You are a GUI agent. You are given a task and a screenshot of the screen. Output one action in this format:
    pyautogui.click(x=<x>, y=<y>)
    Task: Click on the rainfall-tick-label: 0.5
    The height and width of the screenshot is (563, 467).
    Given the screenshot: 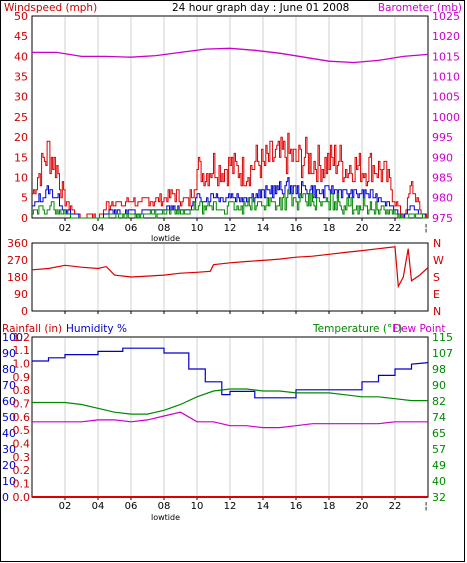 What is the action you would take?
    pyautogui.click(x=22, y=430)
    